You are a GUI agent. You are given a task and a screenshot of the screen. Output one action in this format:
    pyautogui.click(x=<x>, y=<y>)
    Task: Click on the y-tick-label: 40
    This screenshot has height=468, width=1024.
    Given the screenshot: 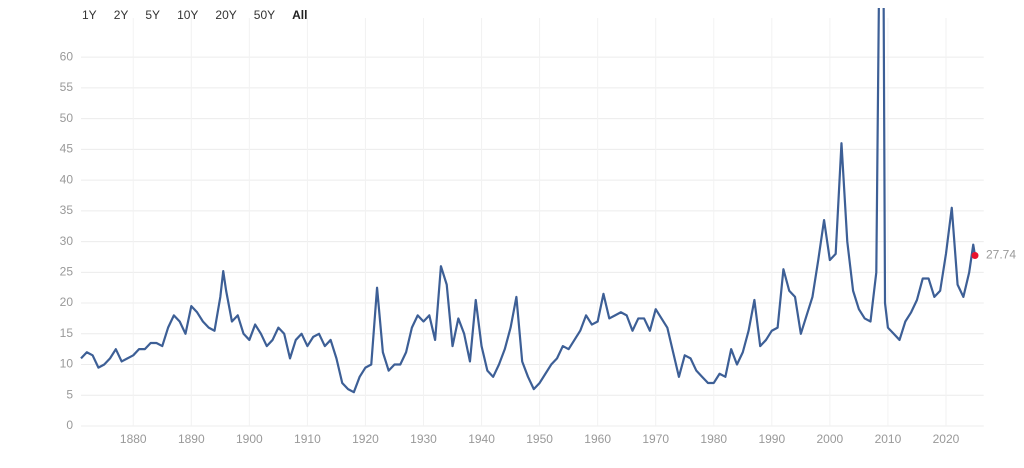 What is the action you would take?
    pyautogui.click(x=67, y=179)
    